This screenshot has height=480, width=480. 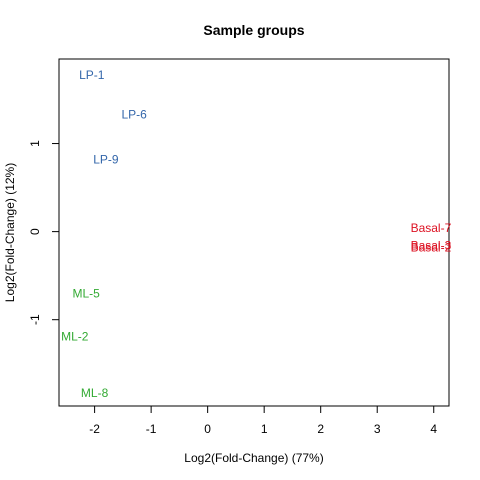 I want to click on y-axis: -1 0 1, so click(x=44, y=232).